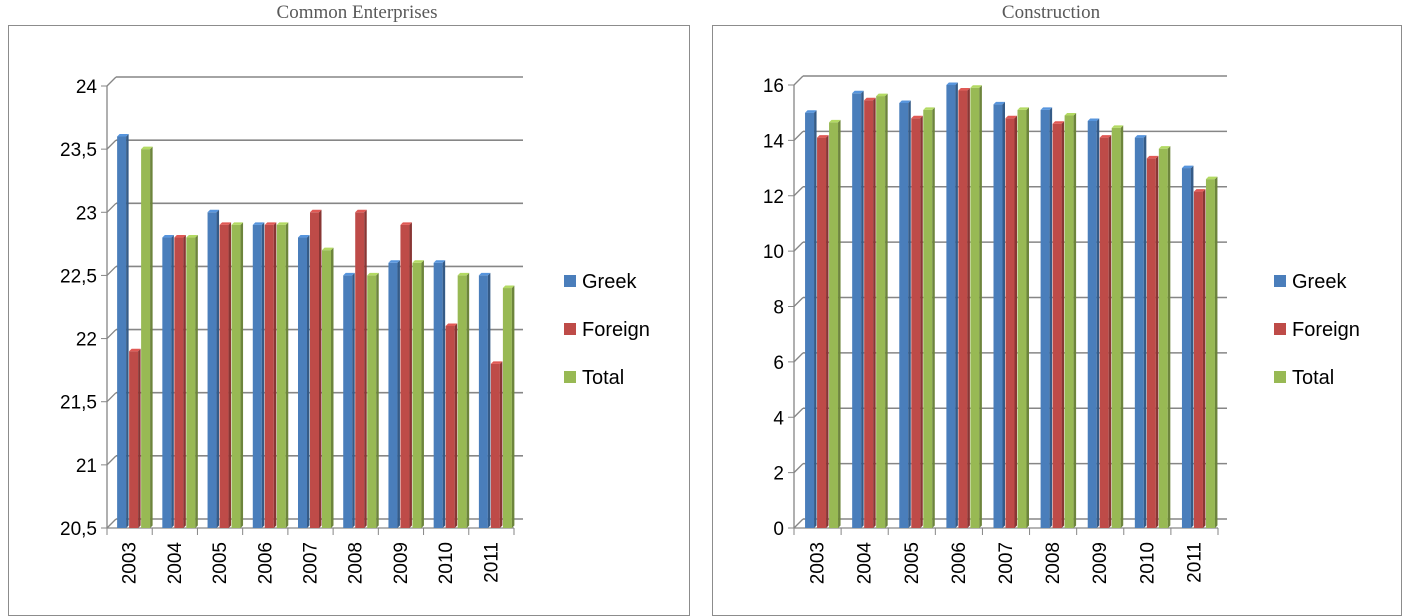 The height and width of the screenshot is (616, 1405). I want to click on bar-greek-2010, so click(1139, 332).